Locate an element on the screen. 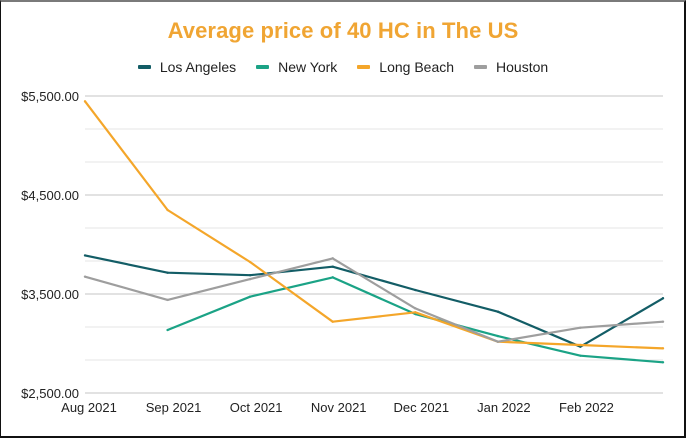 The width and height of the screenshot is (686, 438). y-tick-label: $3,500.00 is located at coordinates (50, 294).